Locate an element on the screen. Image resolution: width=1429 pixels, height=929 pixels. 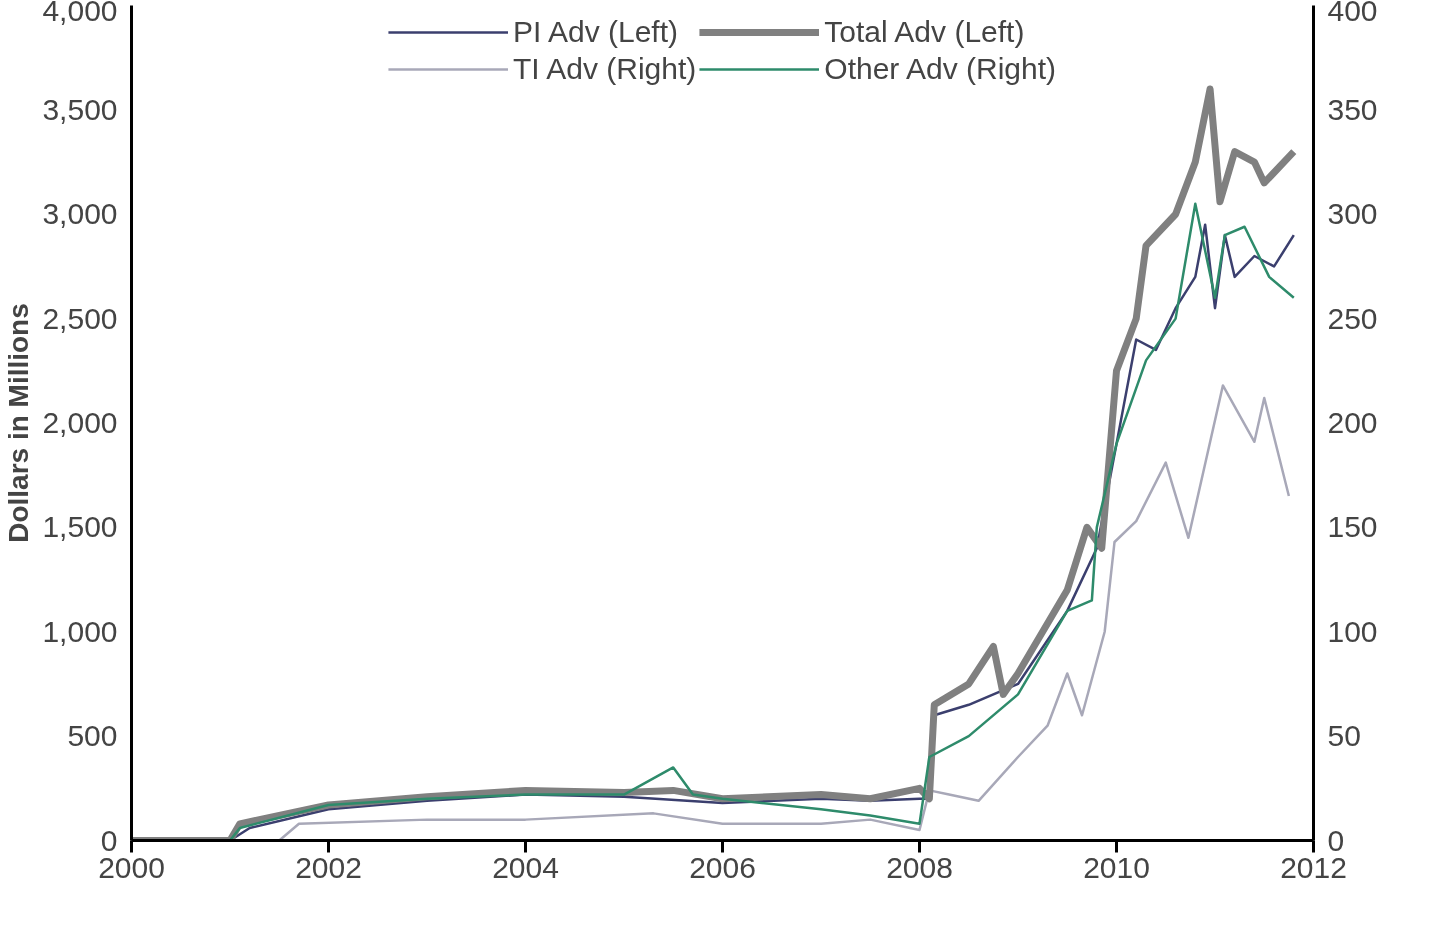
x-tick-label: 2008 is located at coordinates (919, 867).